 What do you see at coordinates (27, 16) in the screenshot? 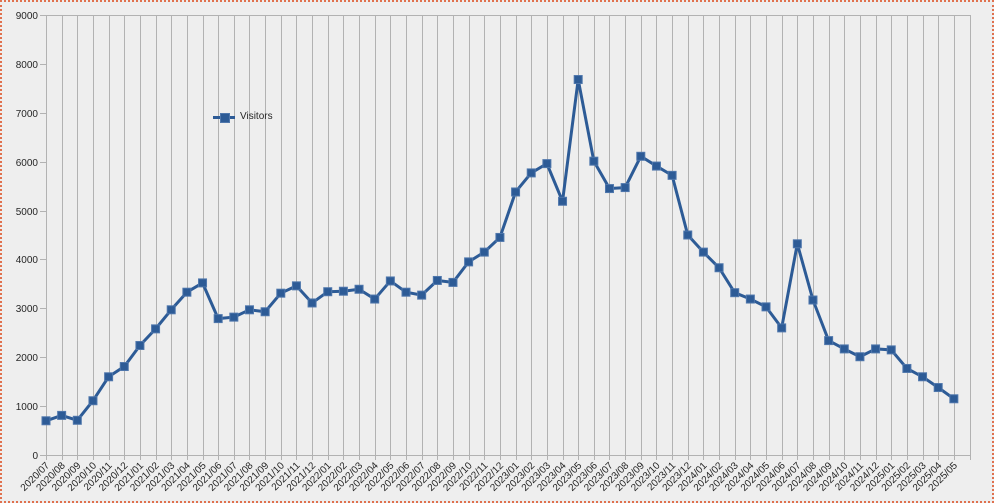
I see `y-axis-label: 9000` at bounding box center [27, 16].